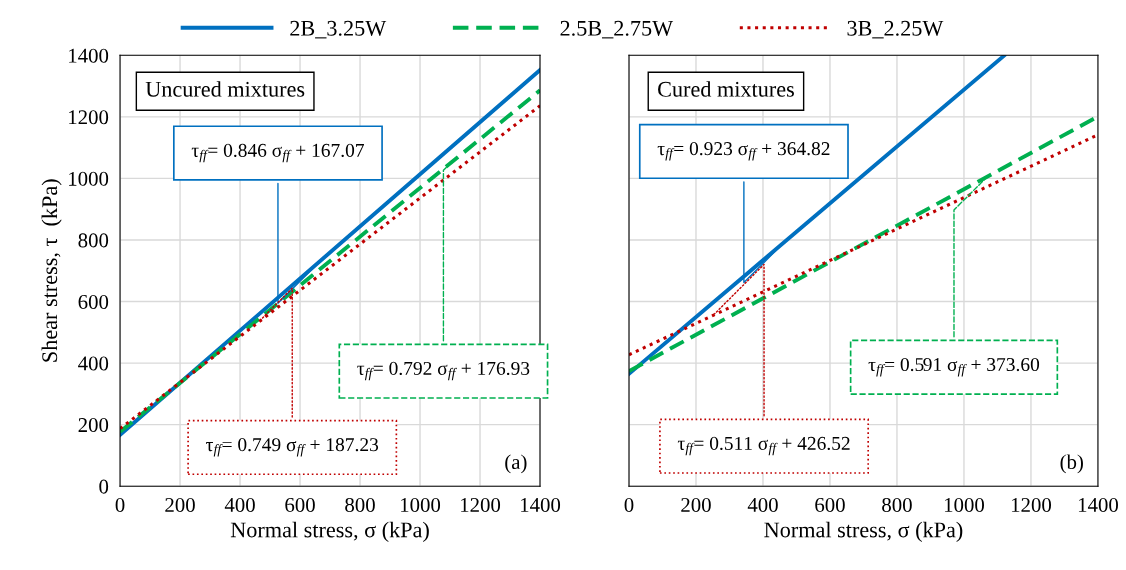 This screenshot has height=570, width=1126. I want to click on annotation: τ$_{ff}$= 0.591 σ$_{ff}$ + 373.60, so click(954, 367).